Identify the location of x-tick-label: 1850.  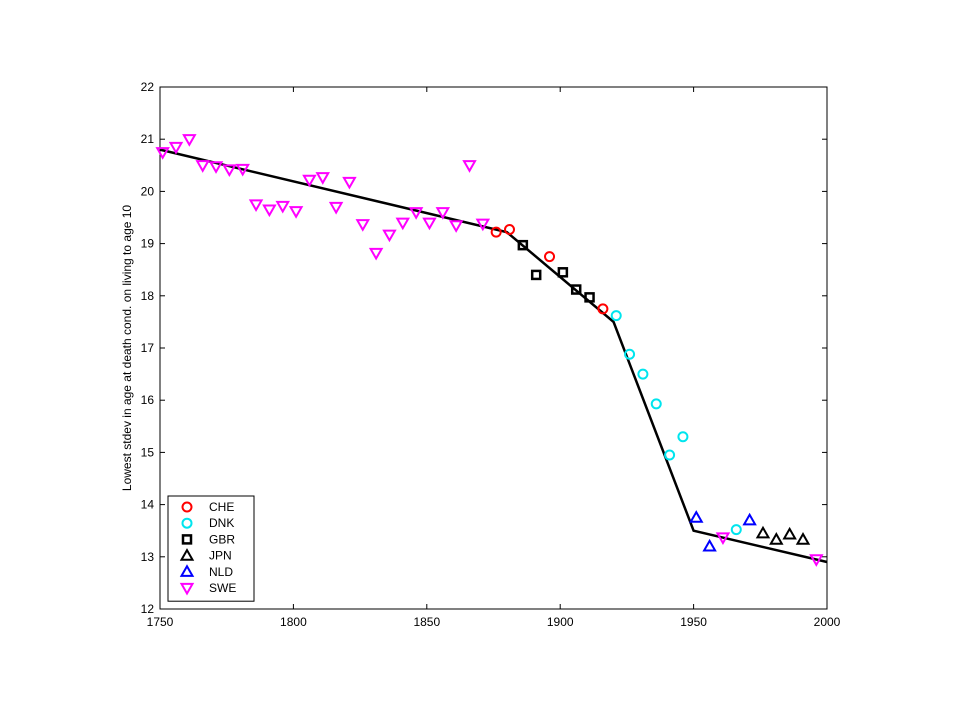
(426, 622).